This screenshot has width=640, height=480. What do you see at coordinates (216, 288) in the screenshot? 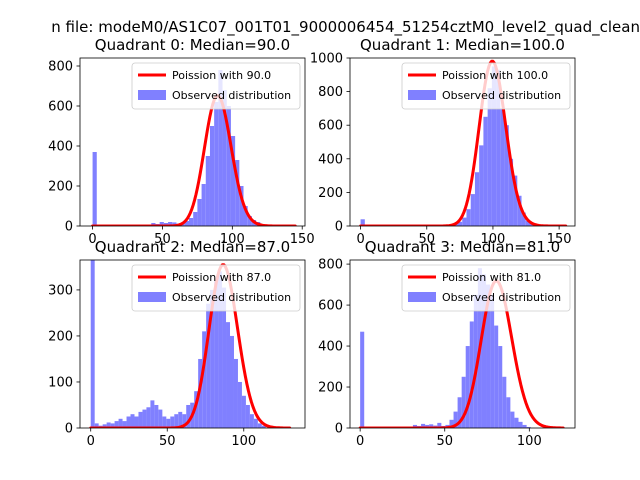
I see `legend: Poission with 87.0 Observed distribution` at bounding box center [216, 288].